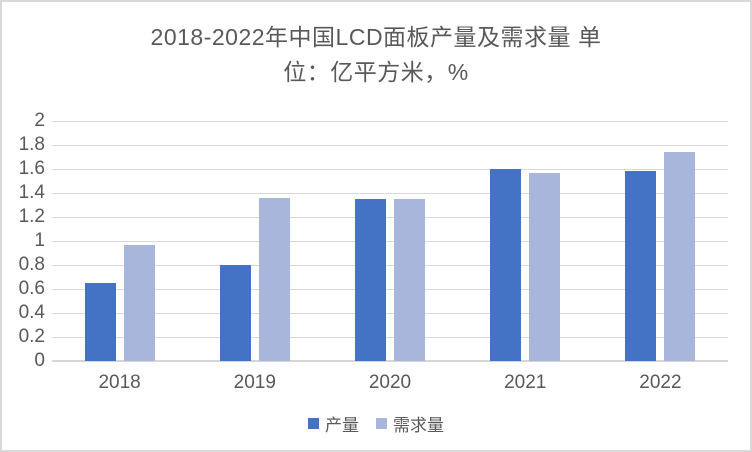 Image resolution: width=752 pixels, height=452 pixels. I want to click on y-tick-label: 2, so click(39, 120).